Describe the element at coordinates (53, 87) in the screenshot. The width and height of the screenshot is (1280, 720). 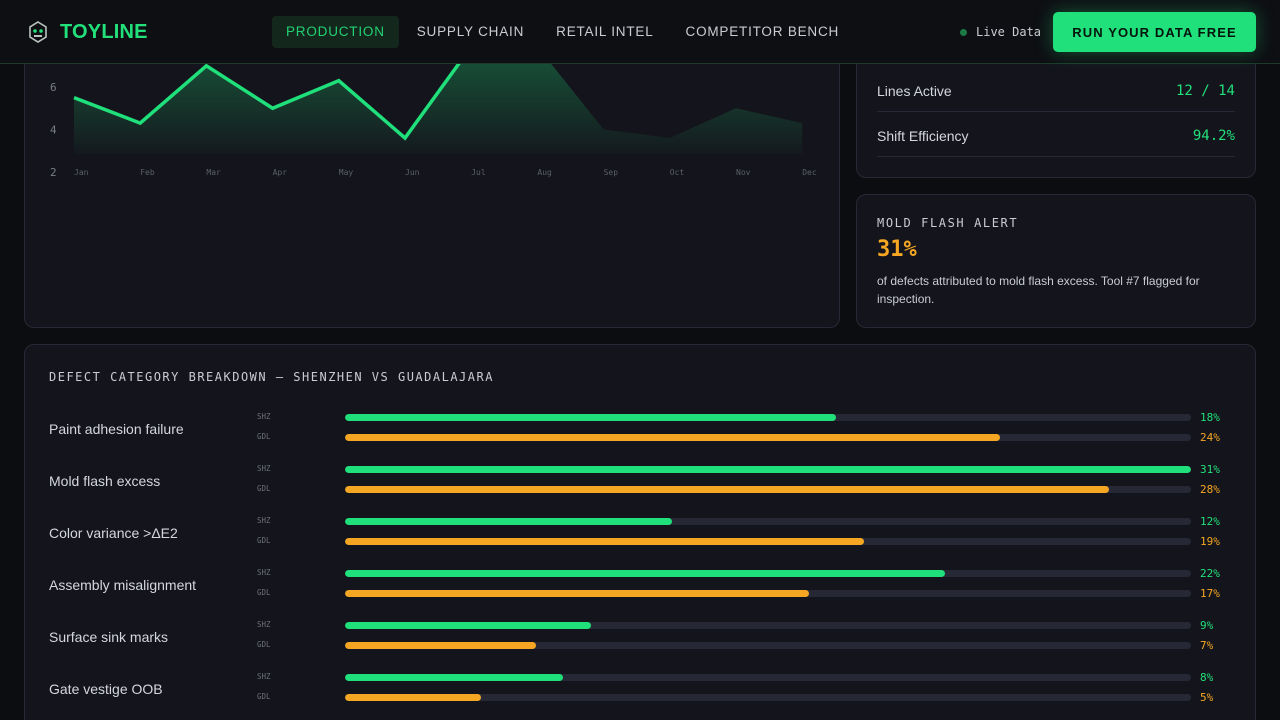
I see `y-tick-label: 6` at that location.